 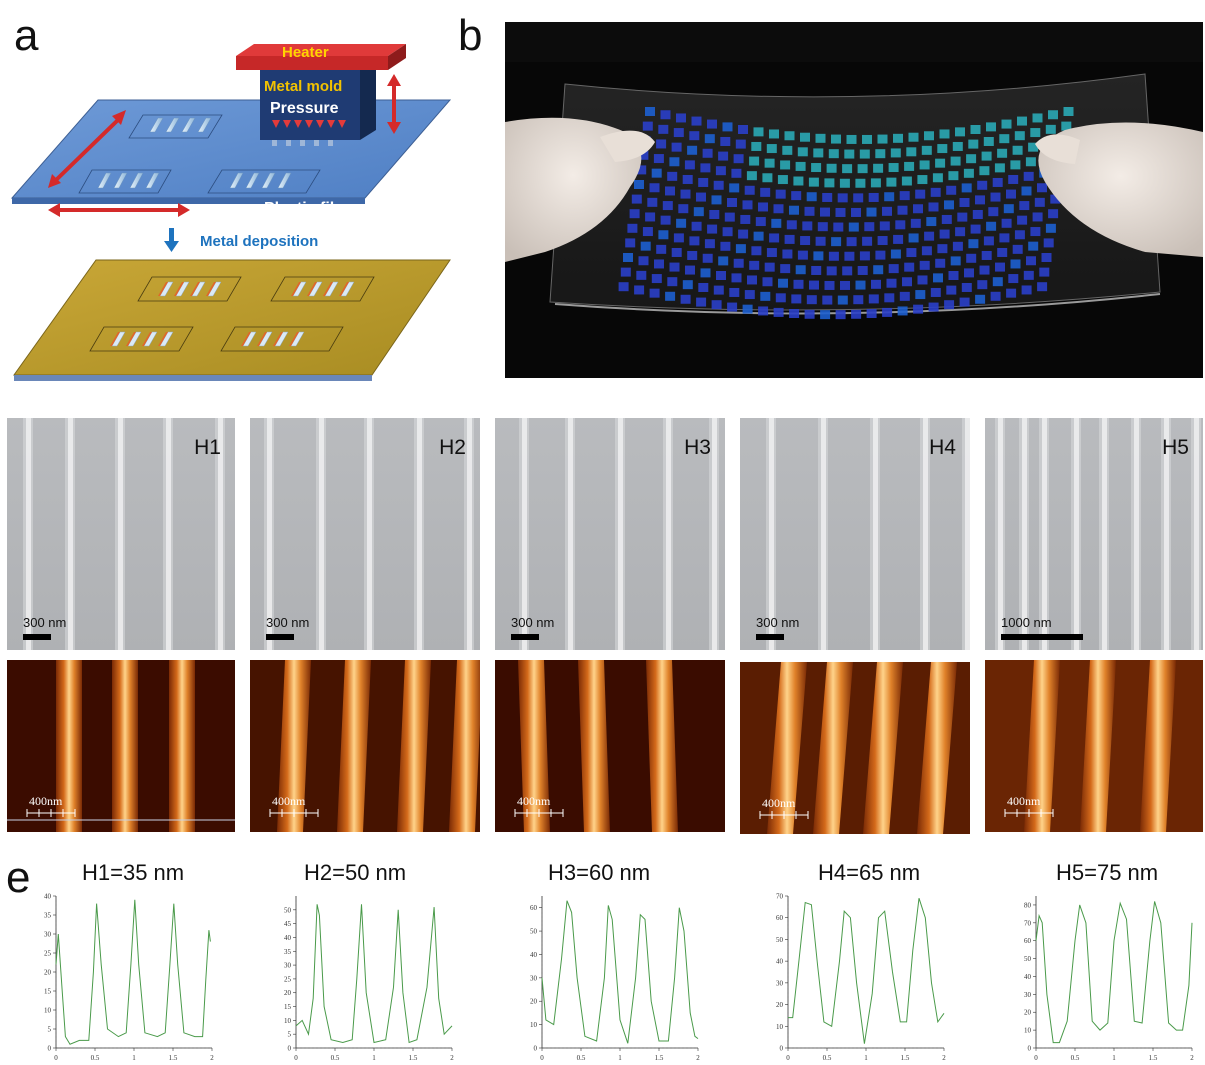 I want to click on y-tick-label: 10, so click(x=780, y=1027).